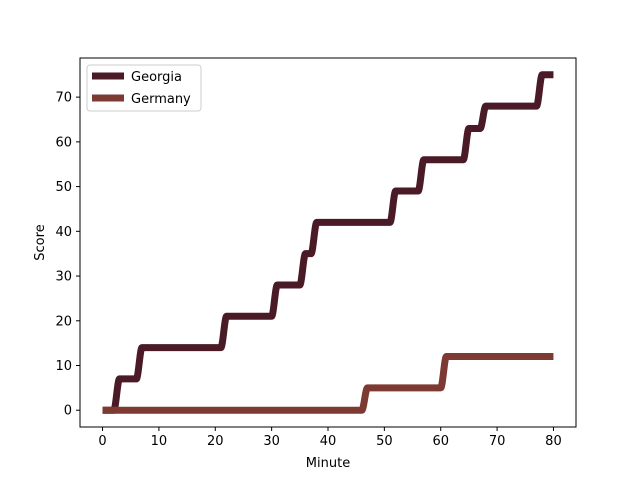 This screenshot has width=640, height=480. What do you see at coordinates (67, 255) in the screenshot?
I see `y-axis-ticks: 0 10 20 30 40 50 60 70` at bounding box center [67, 255].